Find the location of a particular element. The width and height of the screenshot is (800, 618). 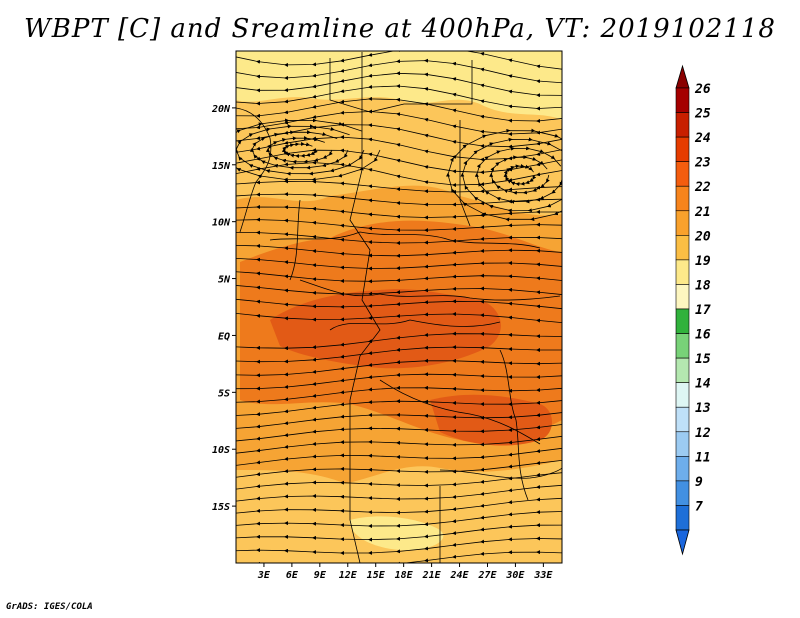

colorbar-label: 12 is located at coordinates (703, 433).